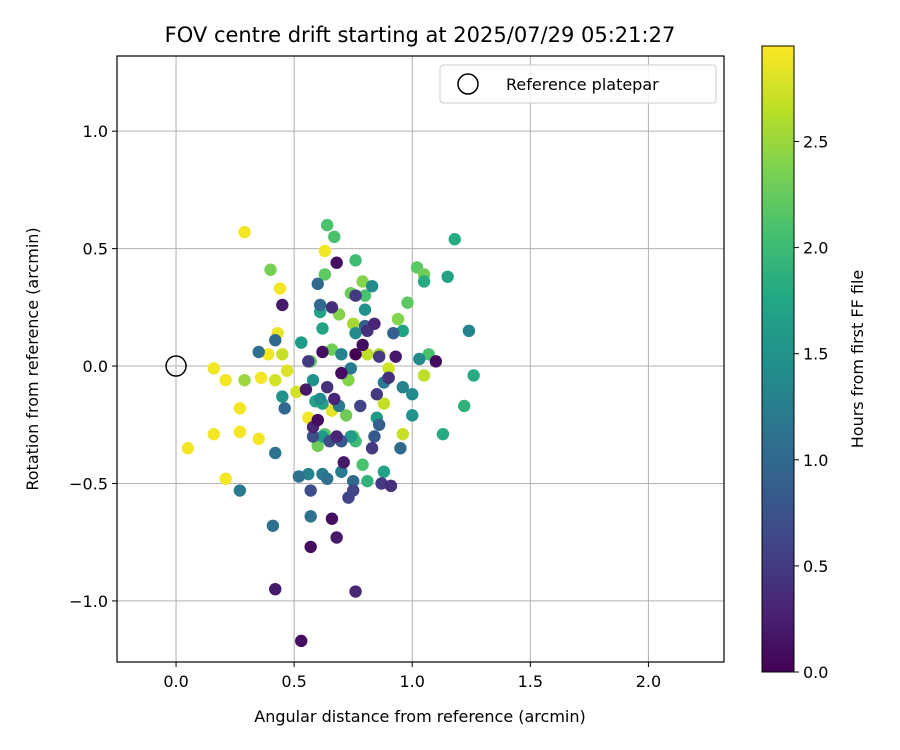  What do you see at coordinates (88, 601) in the screenshot?
I see `y-tick-label: −1.0` at bounding box center [88, 601].